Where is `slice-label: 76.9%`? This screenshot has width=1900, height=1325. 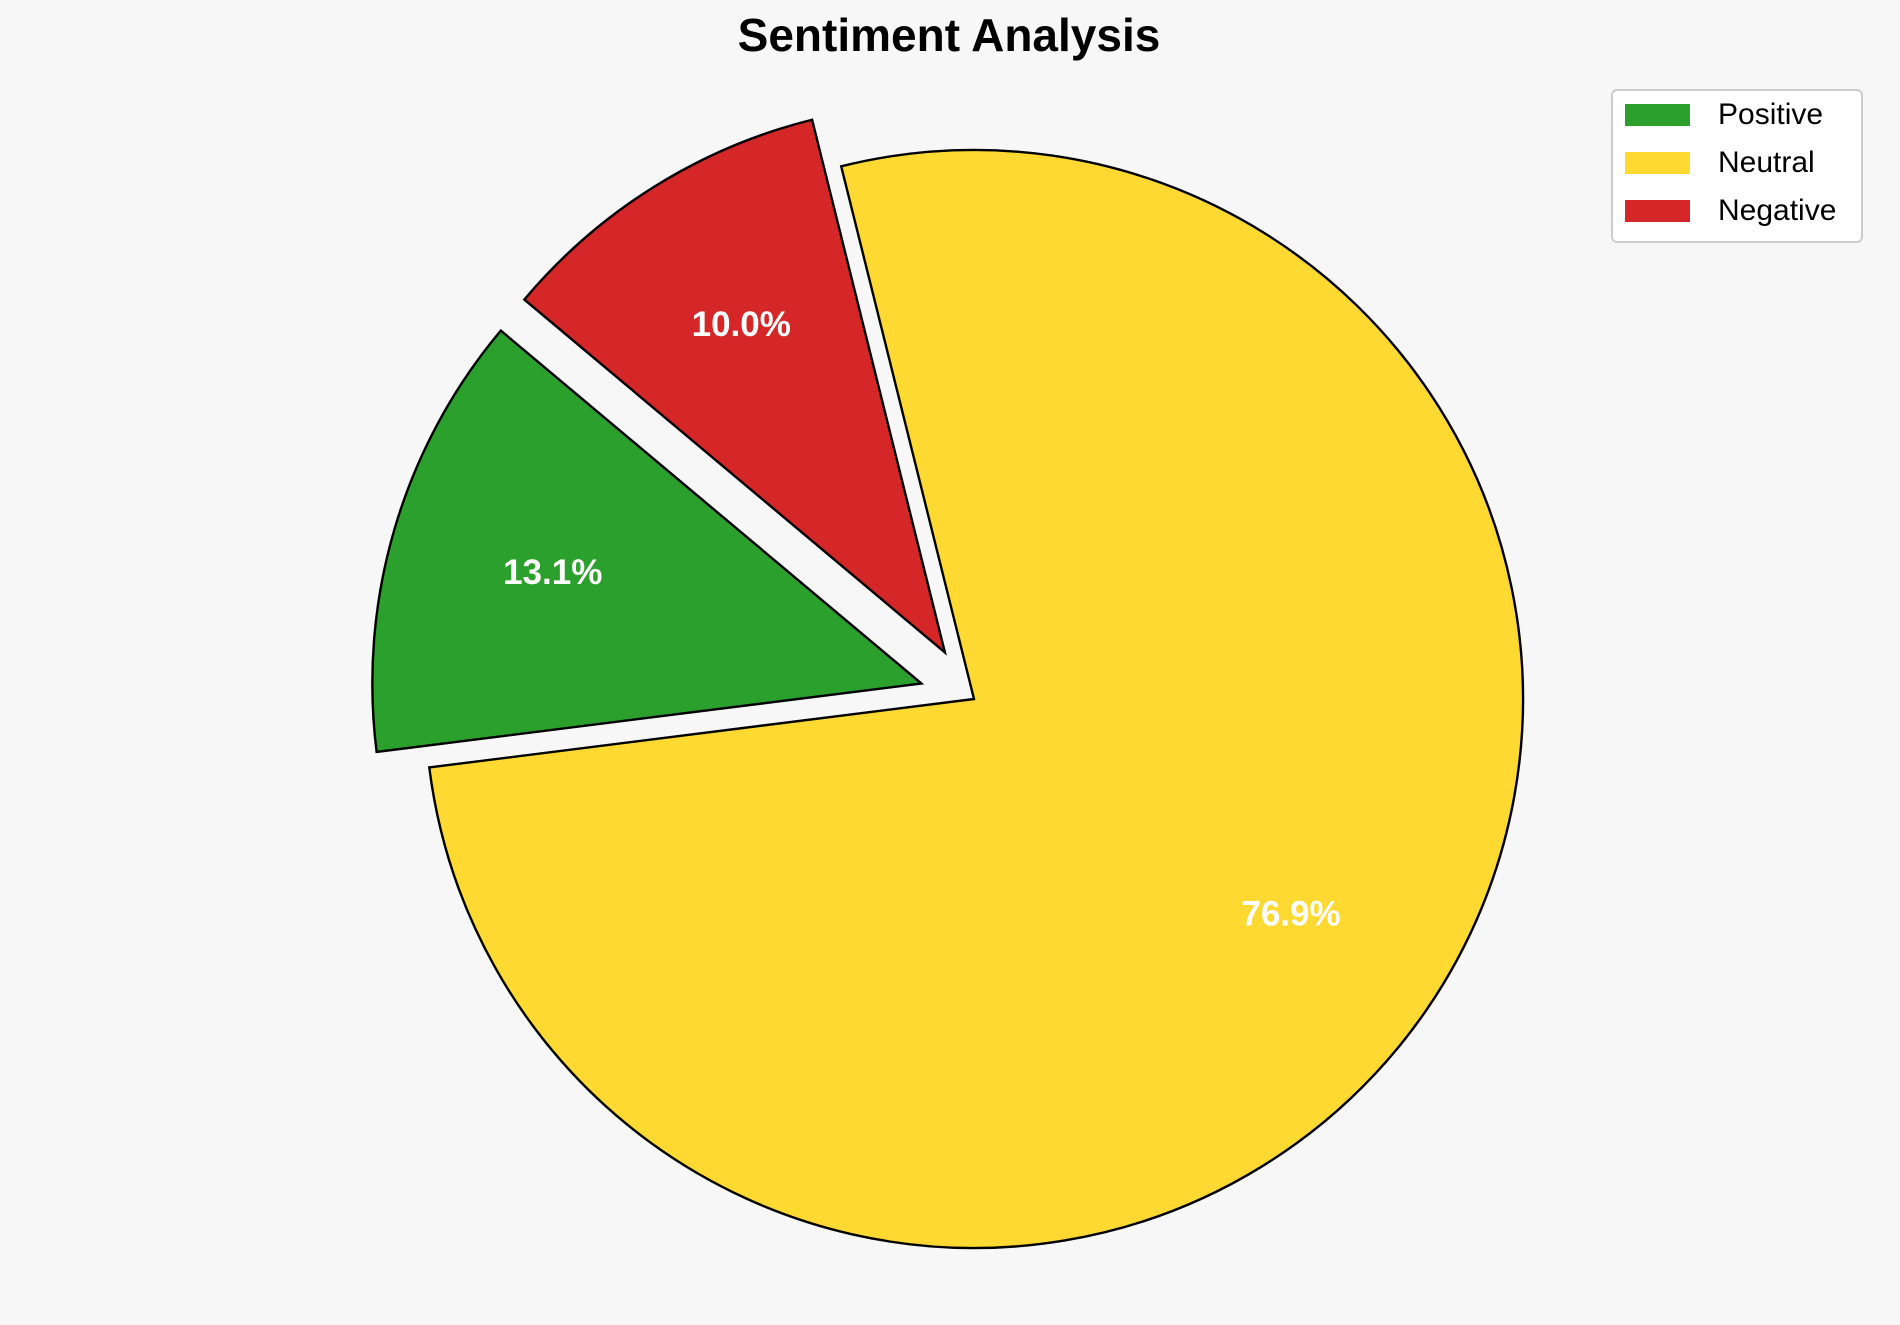
slice-label: 76.9% is located at coordinates (1290, 913).